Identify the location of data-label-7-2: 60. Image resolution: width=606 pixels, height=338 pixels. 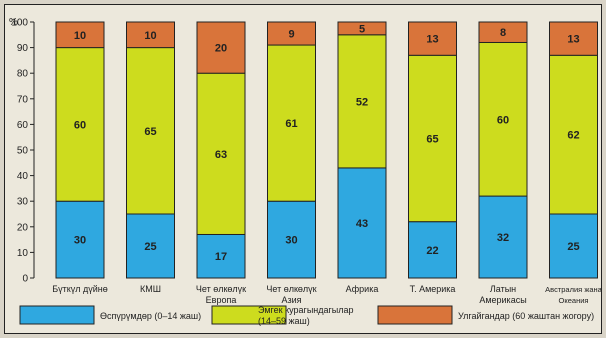
(503, 120).